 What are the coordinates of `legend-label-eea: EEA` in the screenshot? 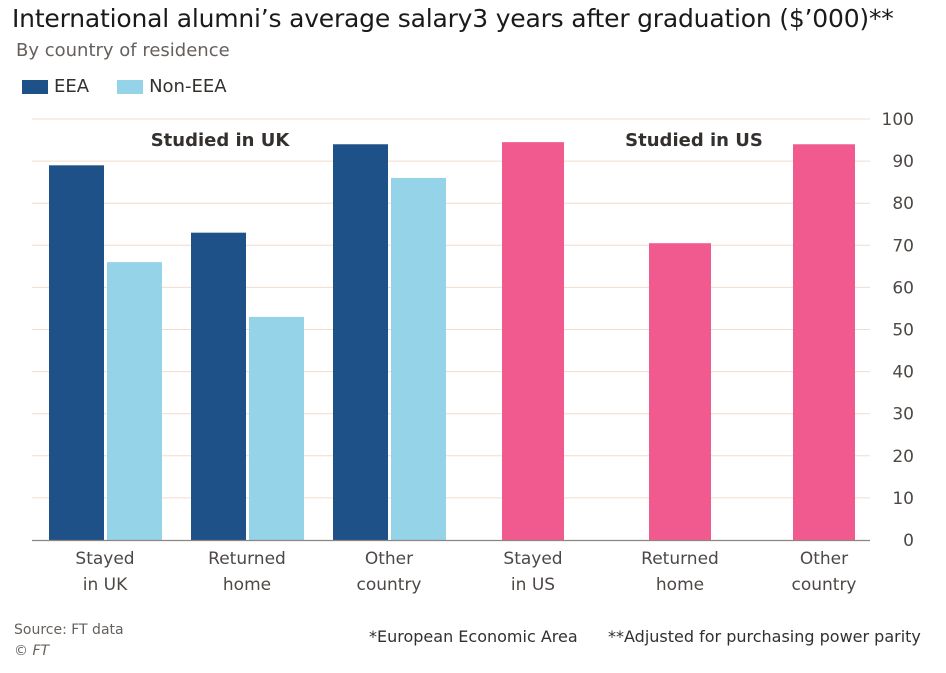 It's located at (72, 86).